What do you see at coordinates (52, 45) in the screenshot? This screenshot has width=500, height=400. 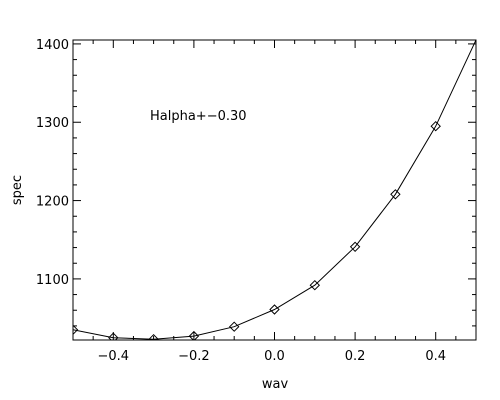 I see `y-tick-label: 1400` at bounding box center [52, 45].